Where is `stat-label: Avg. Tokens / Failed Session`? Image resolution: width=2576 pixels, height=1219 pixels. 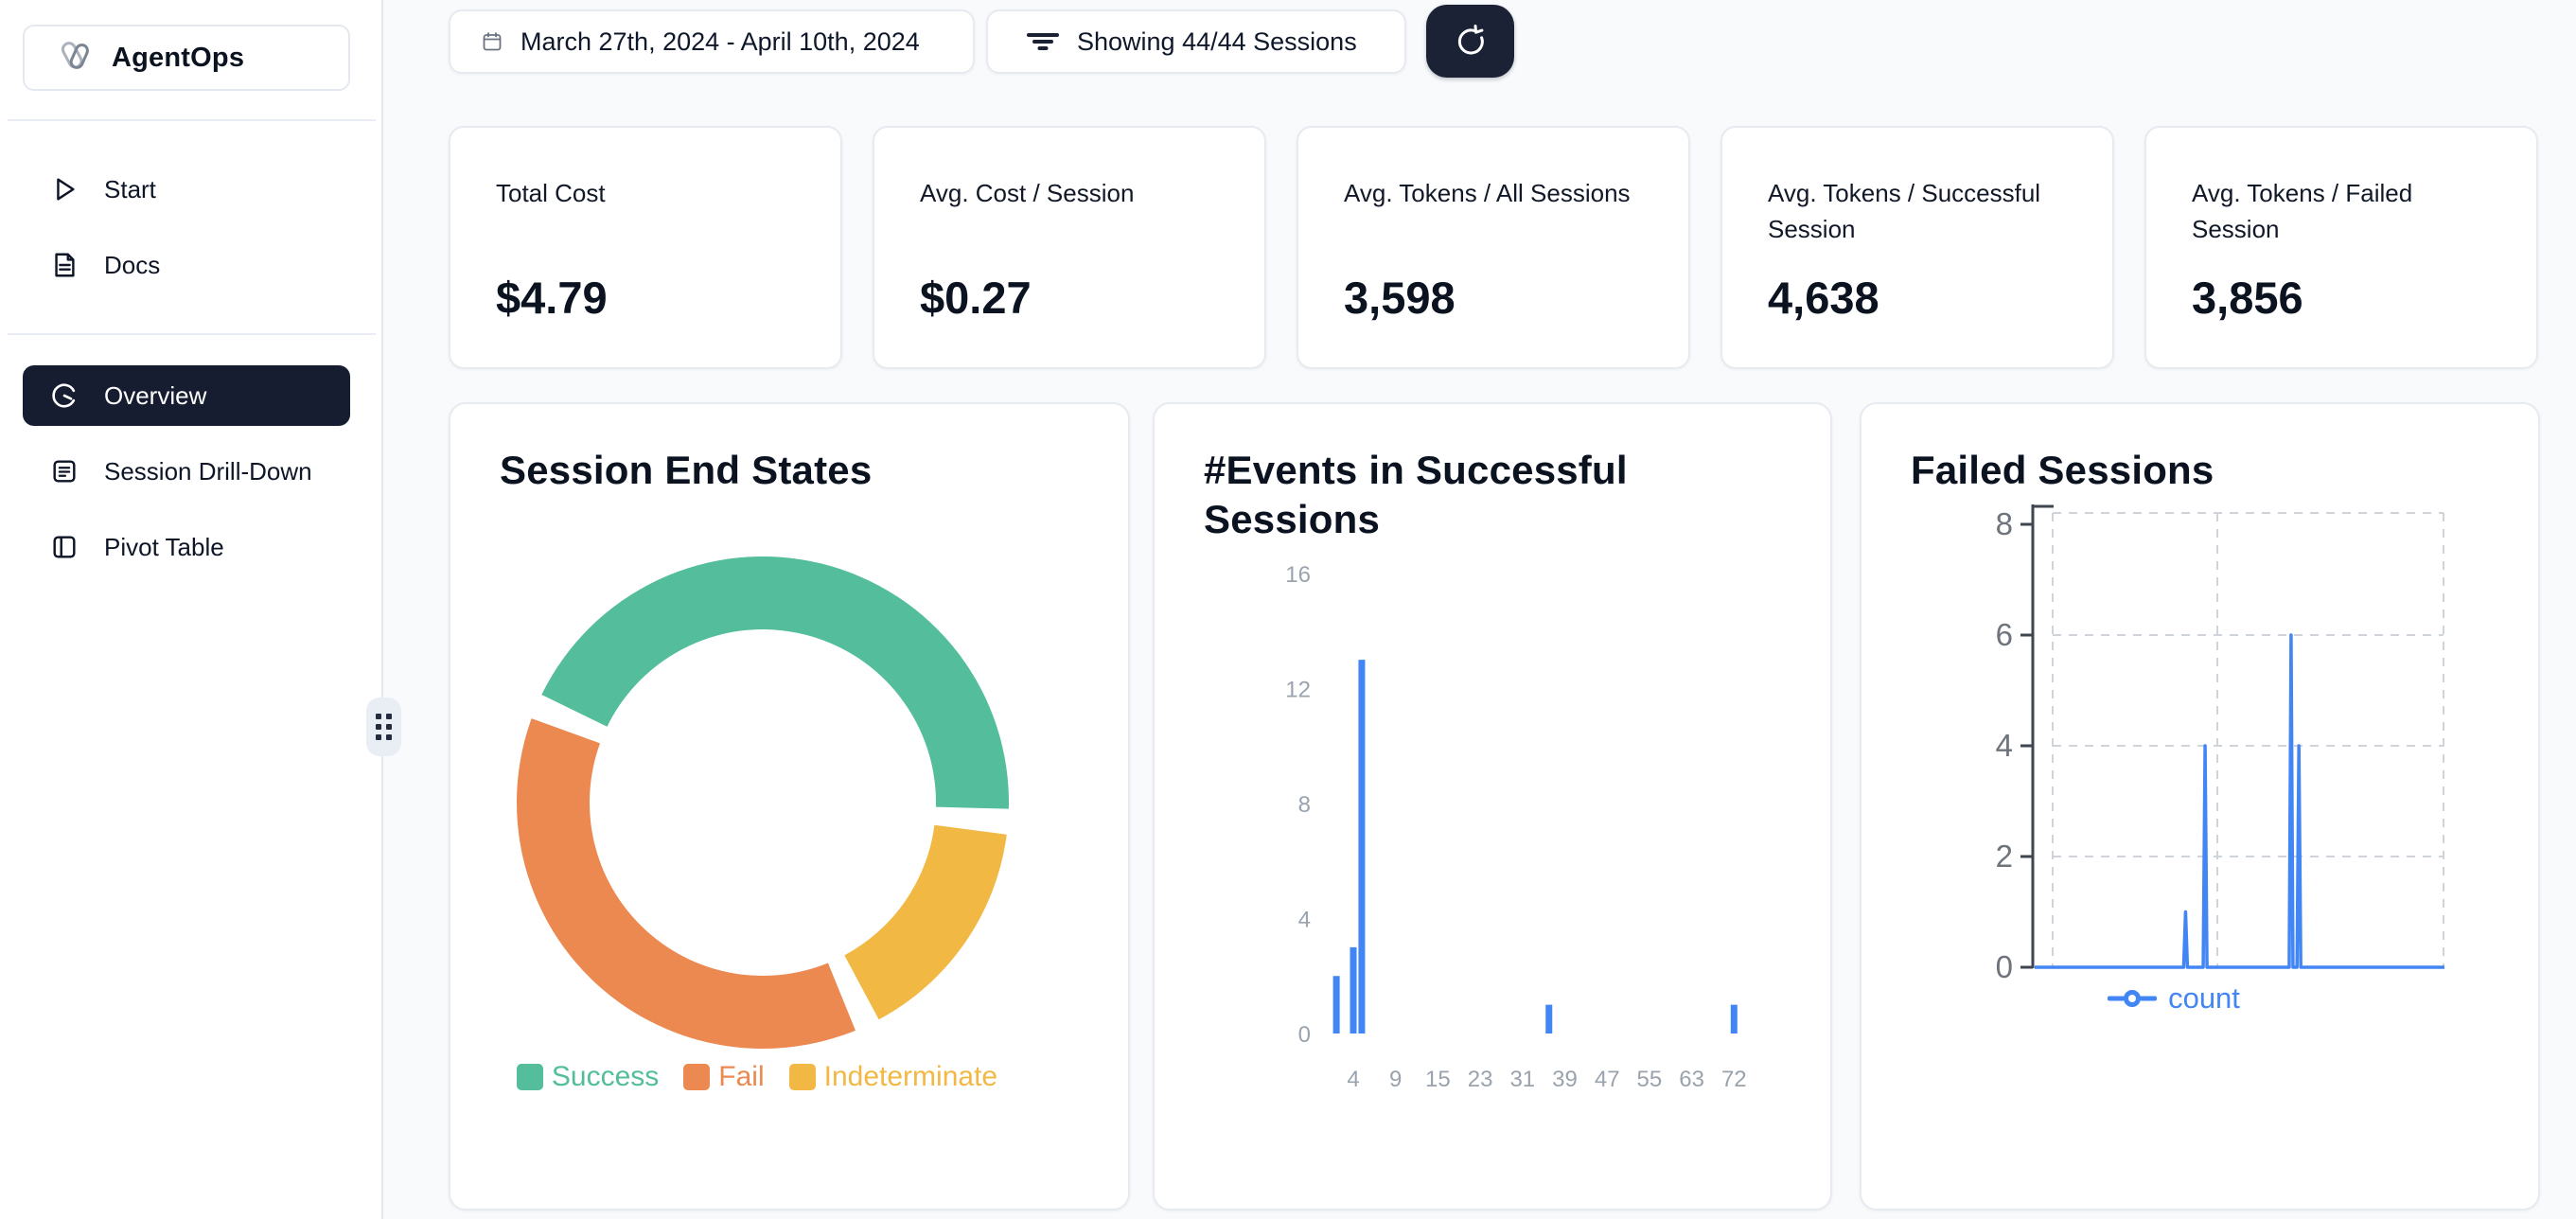 stat-label: Avg. Tokens / Failed Session is located at coordinates (2302, 211).